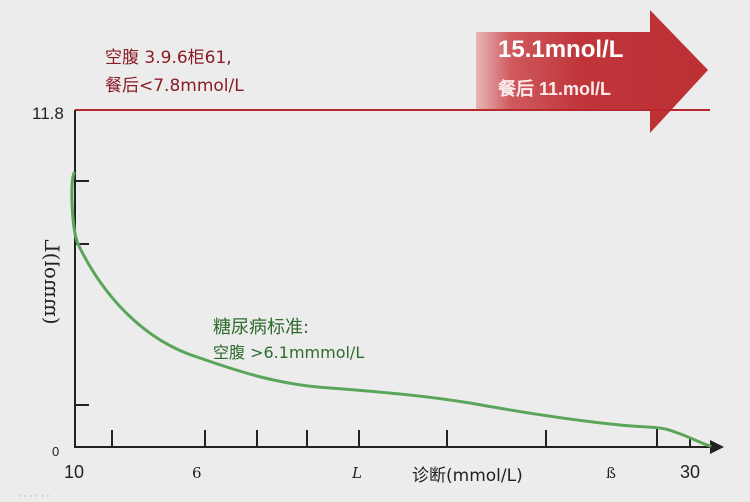  Describe the element at coordinates (48, 113) in the screenshot. I see `y-tick-label-top: 11.8` at that location.